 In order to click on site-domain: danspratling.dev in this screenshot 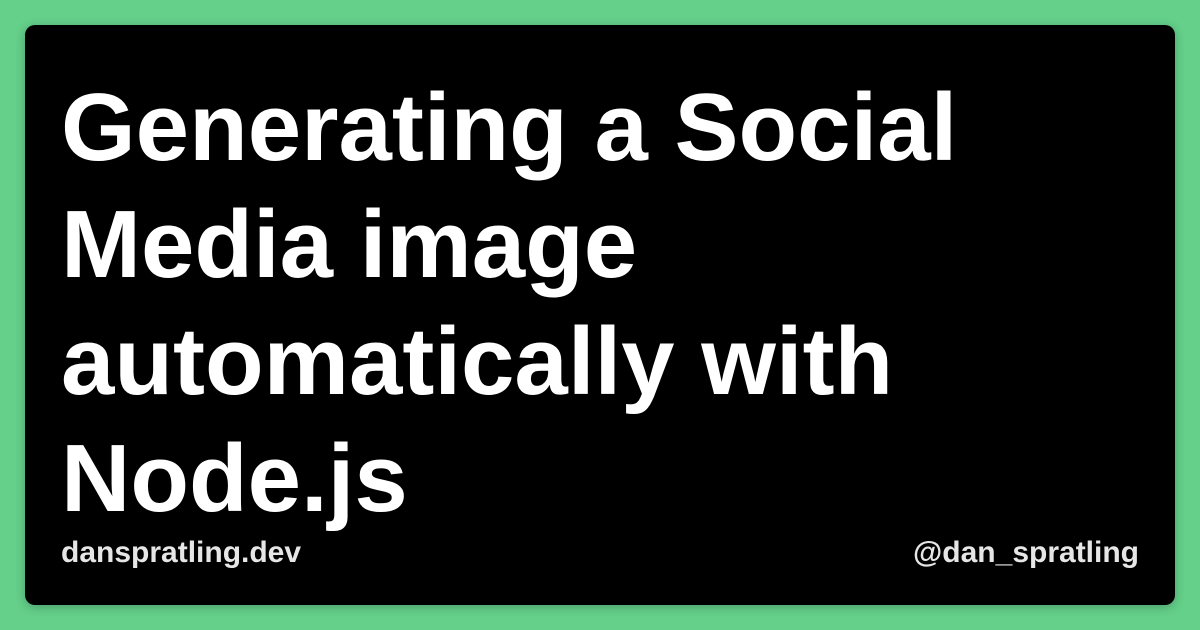, I will do `click(181, 552)`.